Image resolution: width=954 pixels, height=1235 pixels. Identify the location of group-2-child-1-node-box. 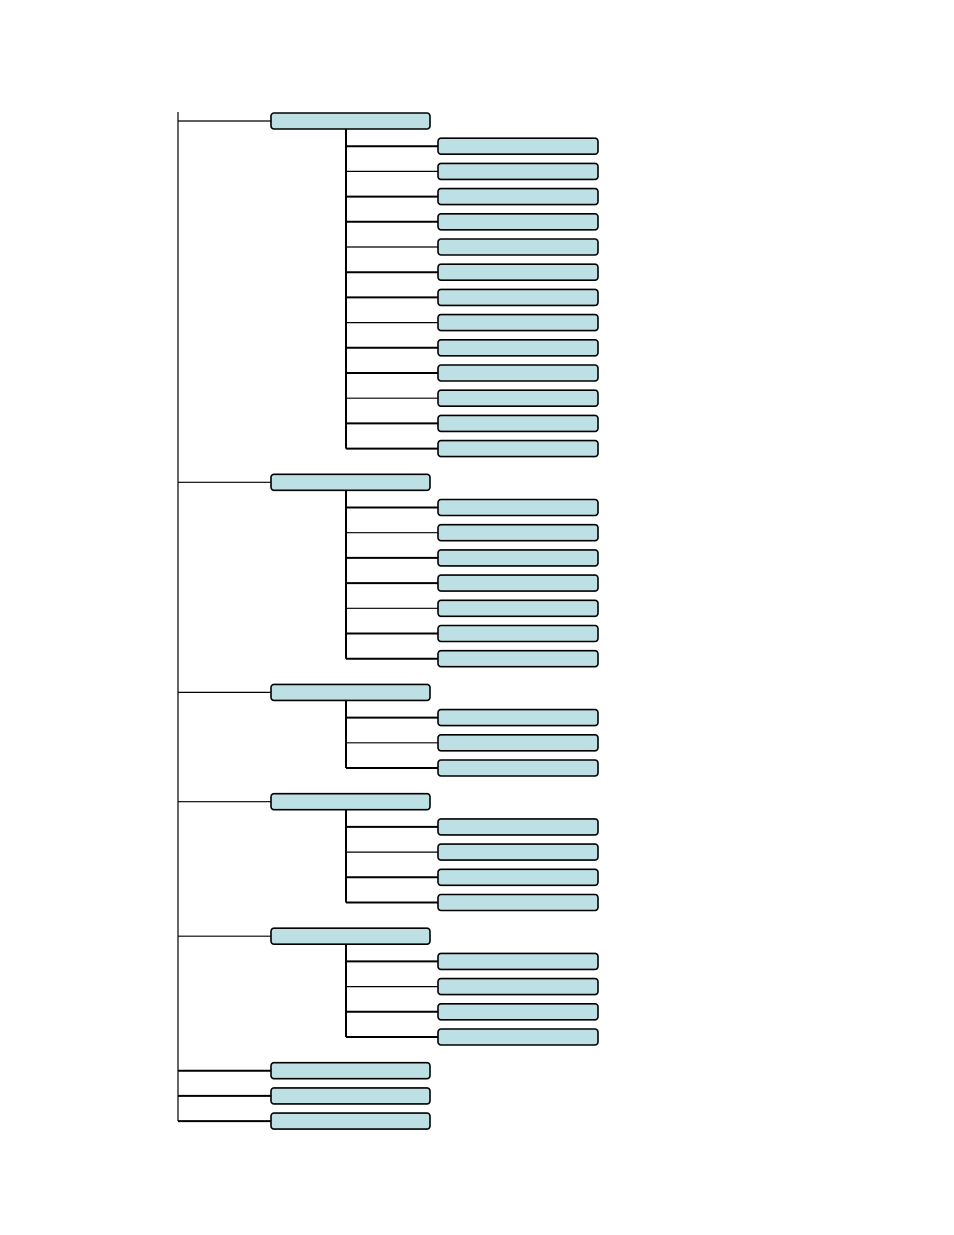
(518, 507).